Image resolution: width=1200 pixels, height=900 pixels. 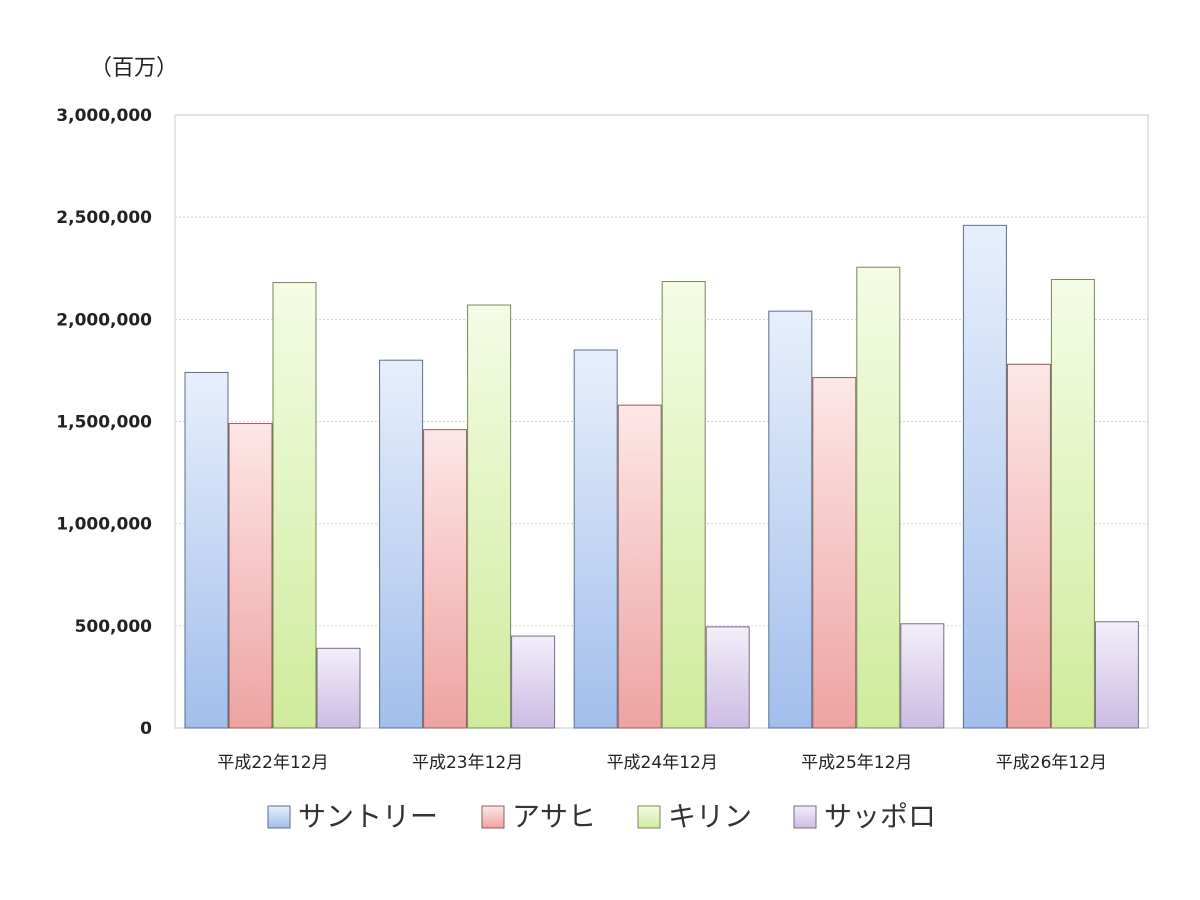 I want to click on y-tick-label: 500,000, so click(x=114, y=627).